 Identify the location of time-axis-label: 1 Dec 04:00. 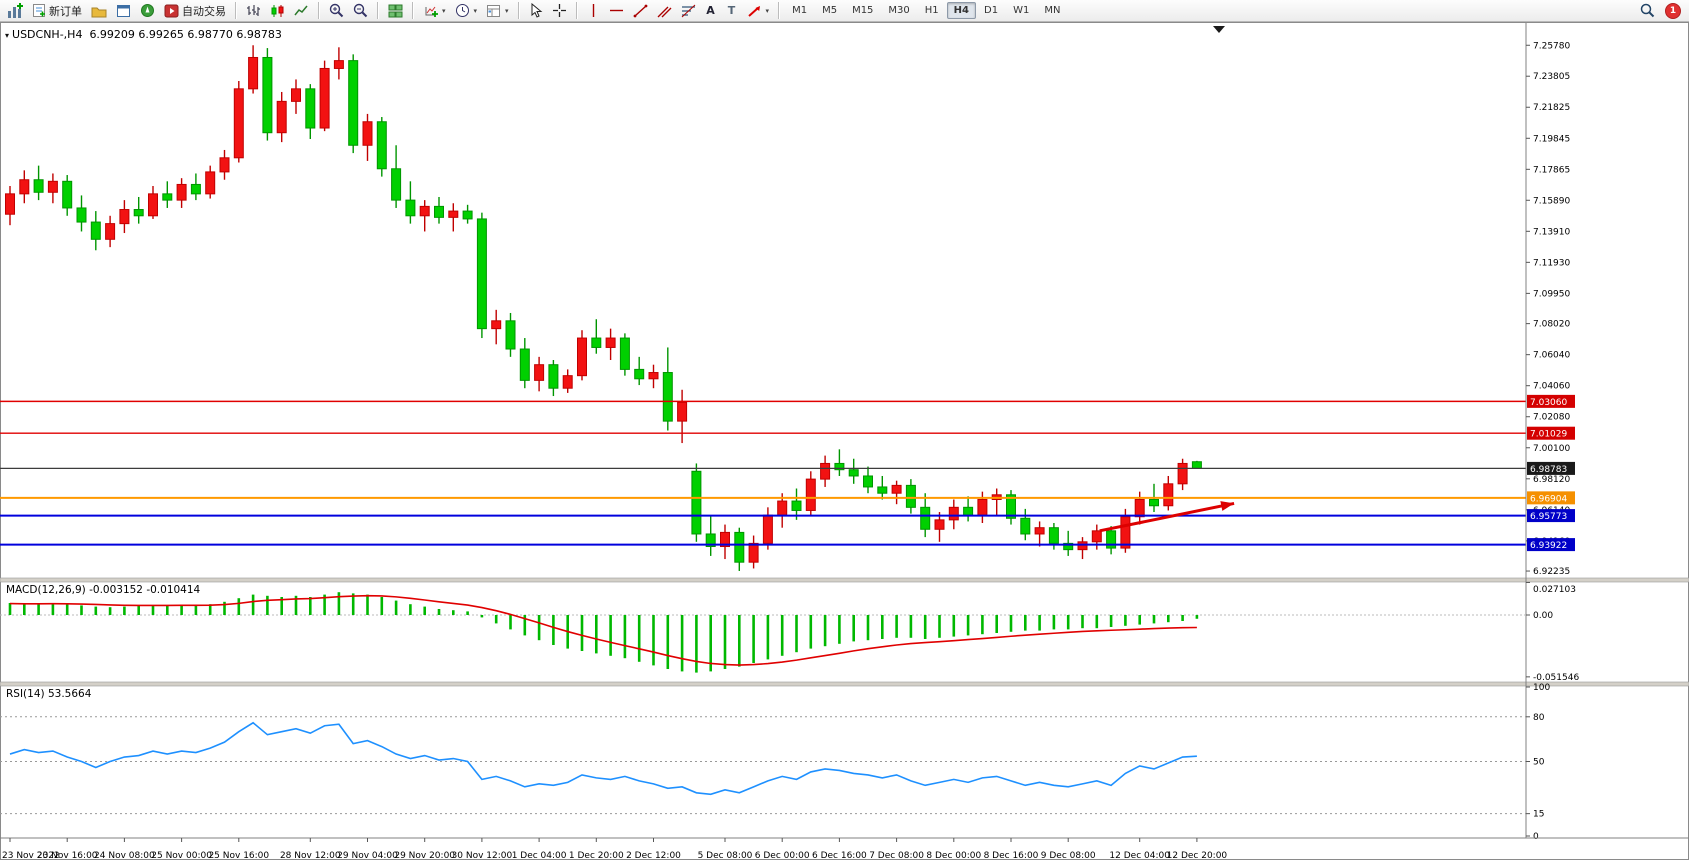
(539, 855).